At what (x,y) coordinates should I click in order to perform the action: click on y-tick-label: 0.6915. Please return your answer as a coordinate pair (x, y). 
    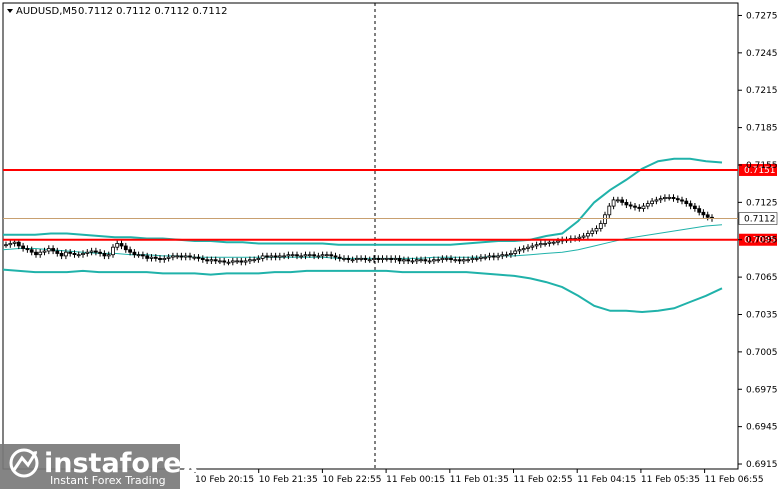
    Looking at the image, I should click on (762, 465).